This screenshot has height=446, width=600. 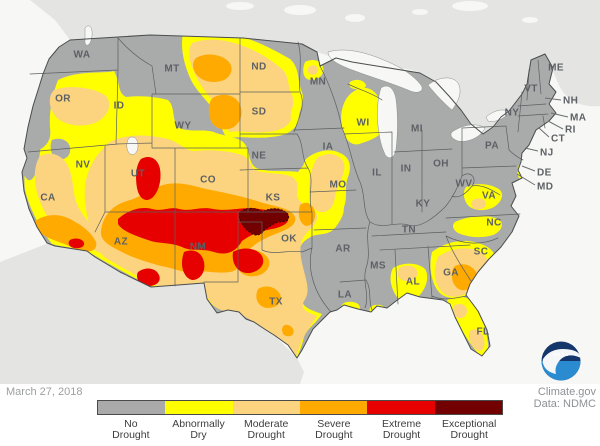 What do you see at coordinates (544, 132) in the screenshot?
I see `callout-line-ct` at bounding box center [544, 132].